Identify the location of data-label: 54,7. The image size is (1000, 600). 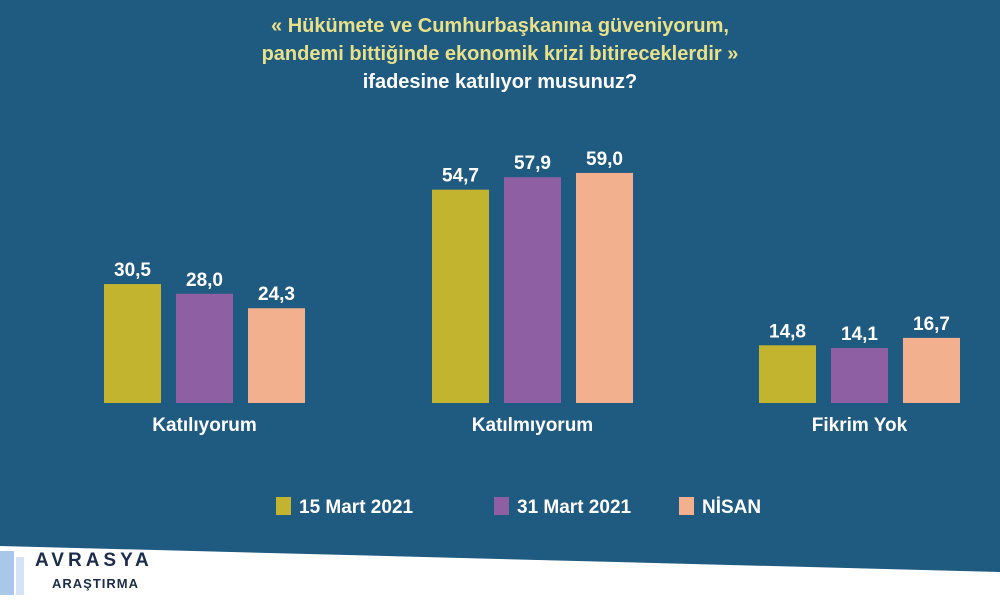
(460, 176).